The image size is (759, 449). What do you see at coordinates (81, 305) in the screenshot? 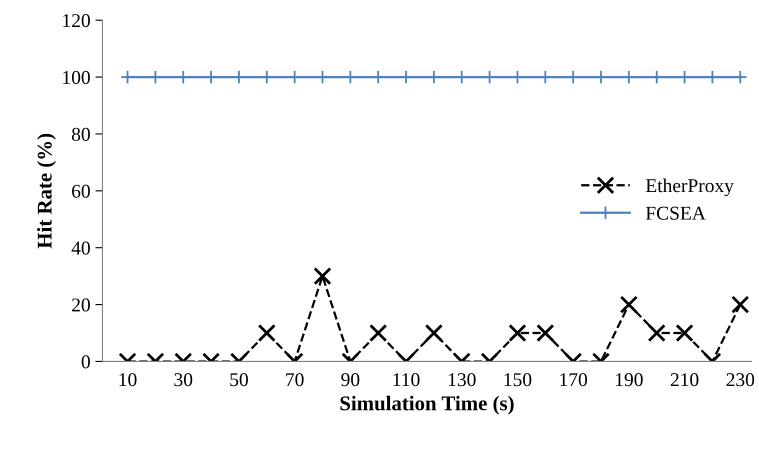
I see `y-tick-label: 20` at bounding box center [81, 305].